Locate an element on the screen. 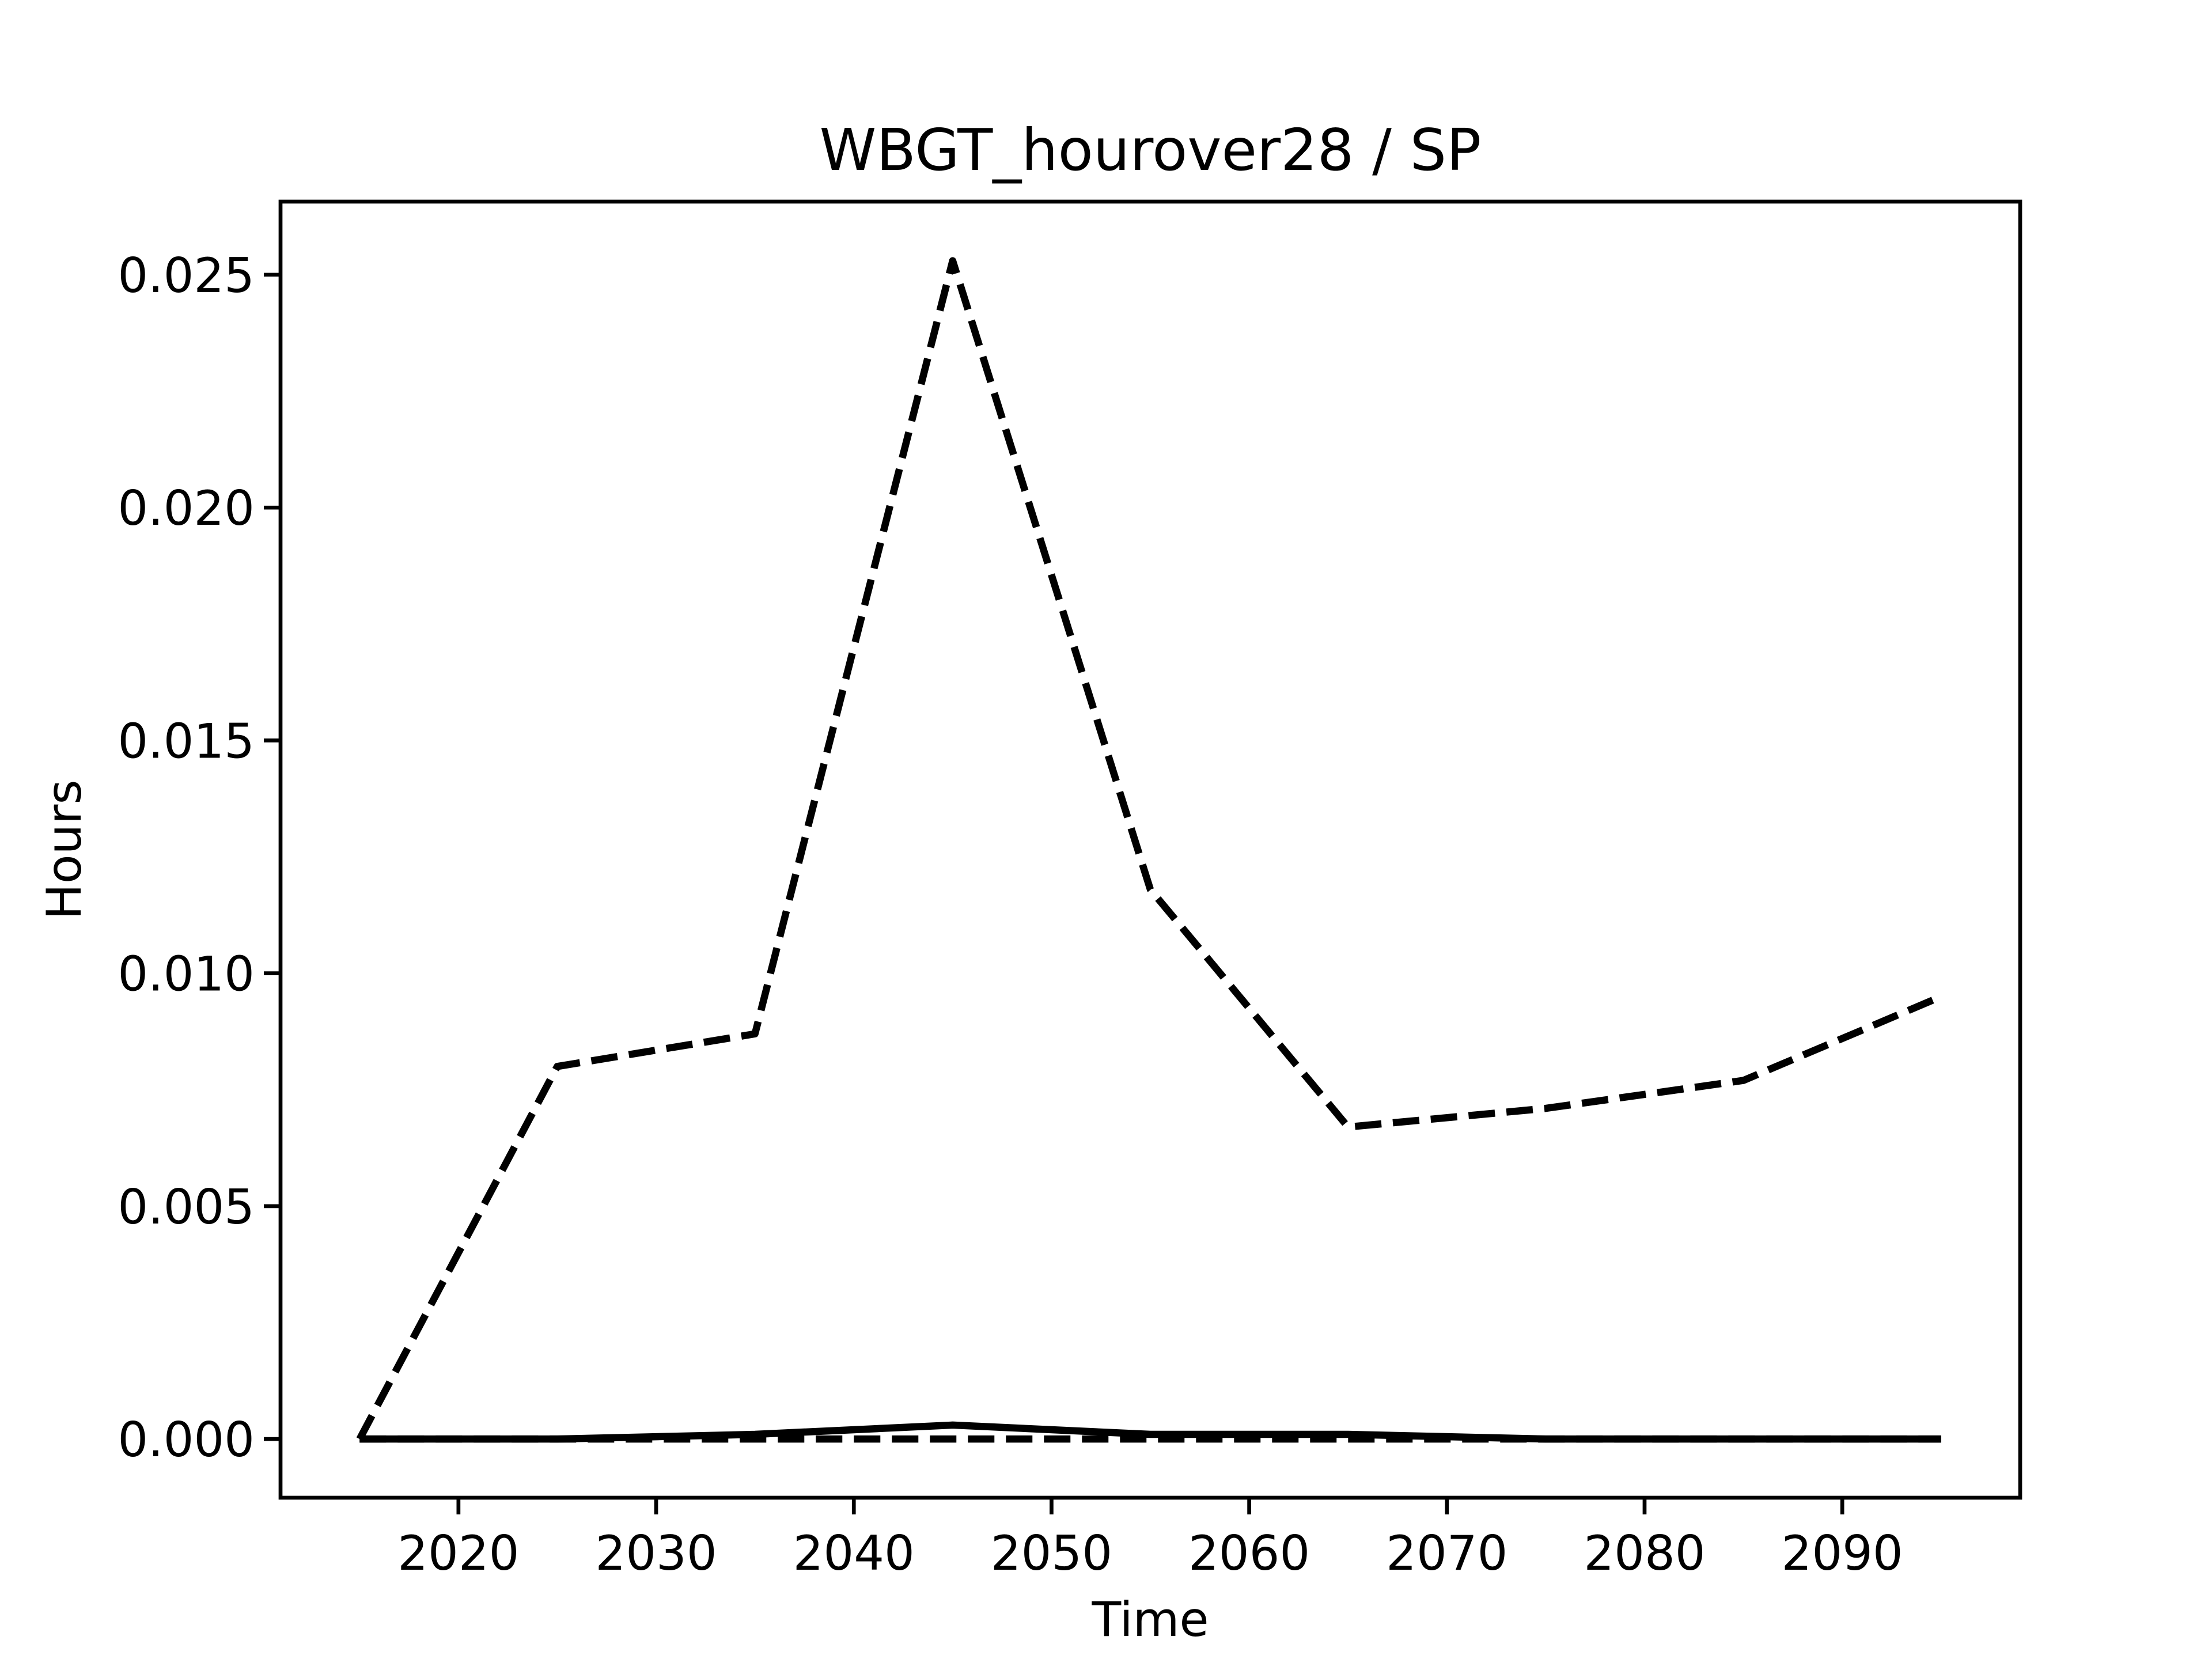 This screenshot has height=1659, width=2212. x-tick-label: 2040 is located at coordinates (854, 1553).